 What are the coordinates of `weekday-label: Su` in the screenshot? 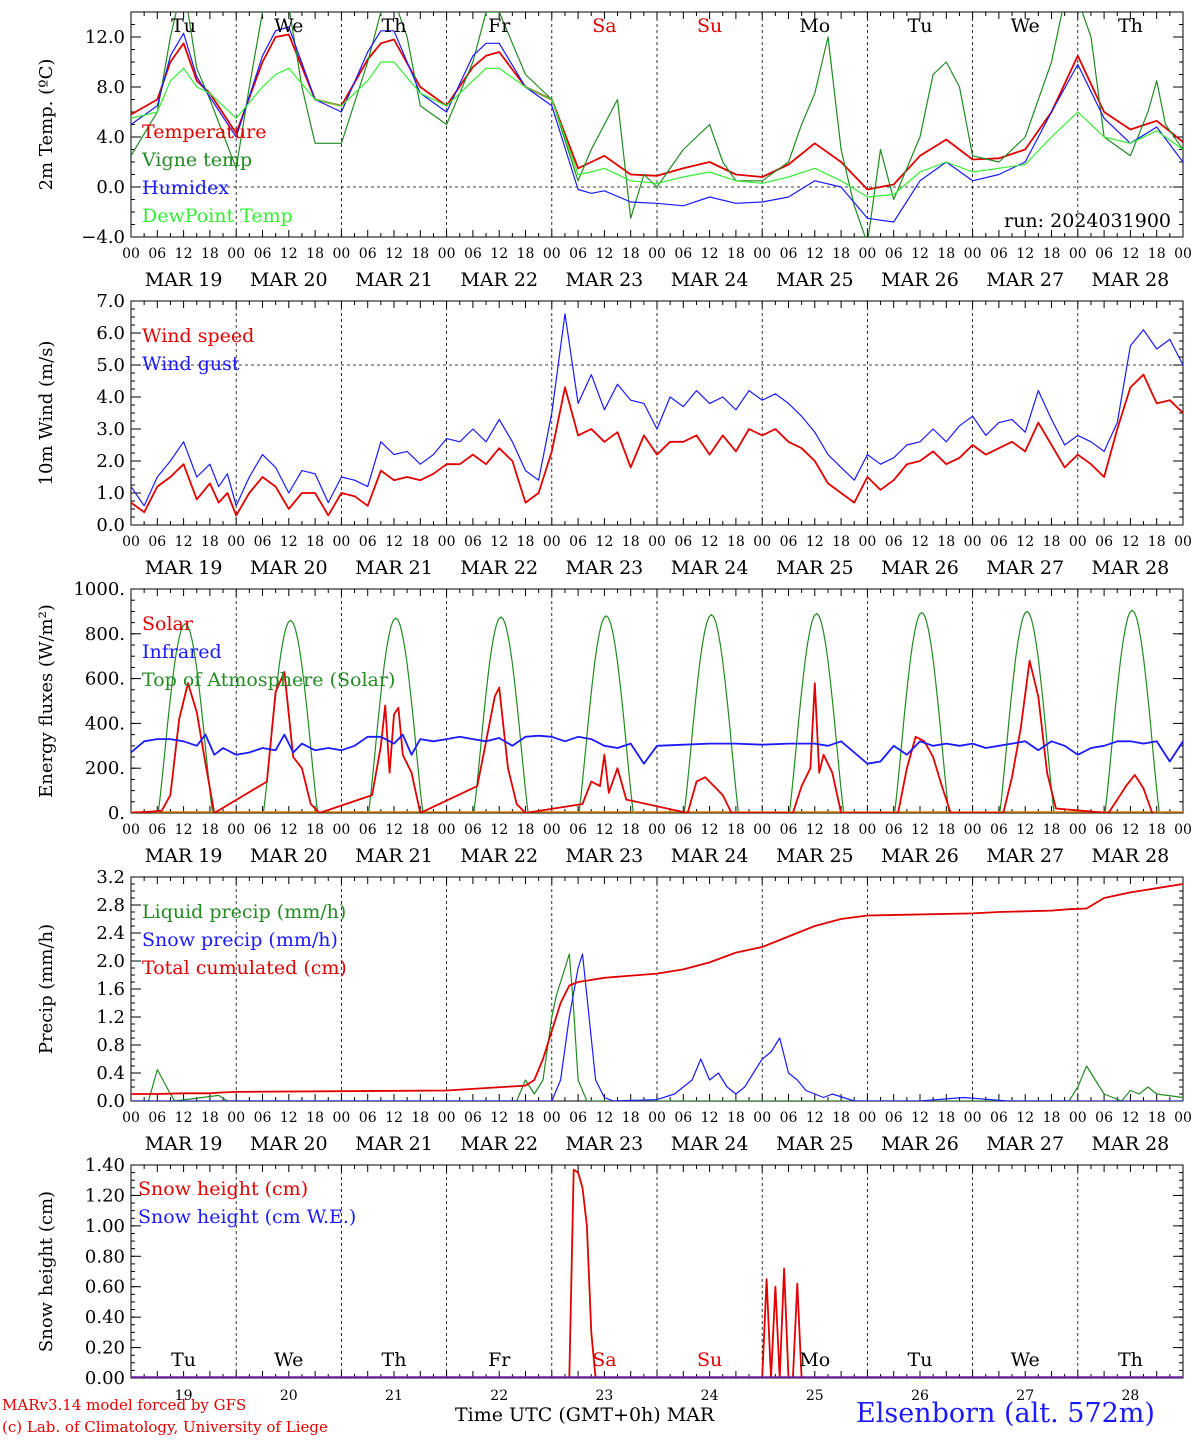 It's located at (709, 1360).